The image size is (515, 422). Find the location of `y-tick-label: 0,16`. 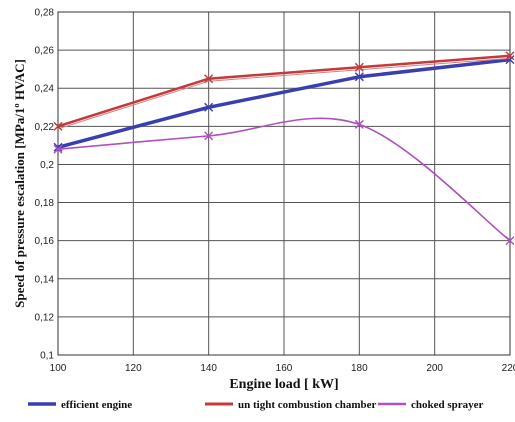

y-tick-label: 0,16 is located at coordinates (45, 241).